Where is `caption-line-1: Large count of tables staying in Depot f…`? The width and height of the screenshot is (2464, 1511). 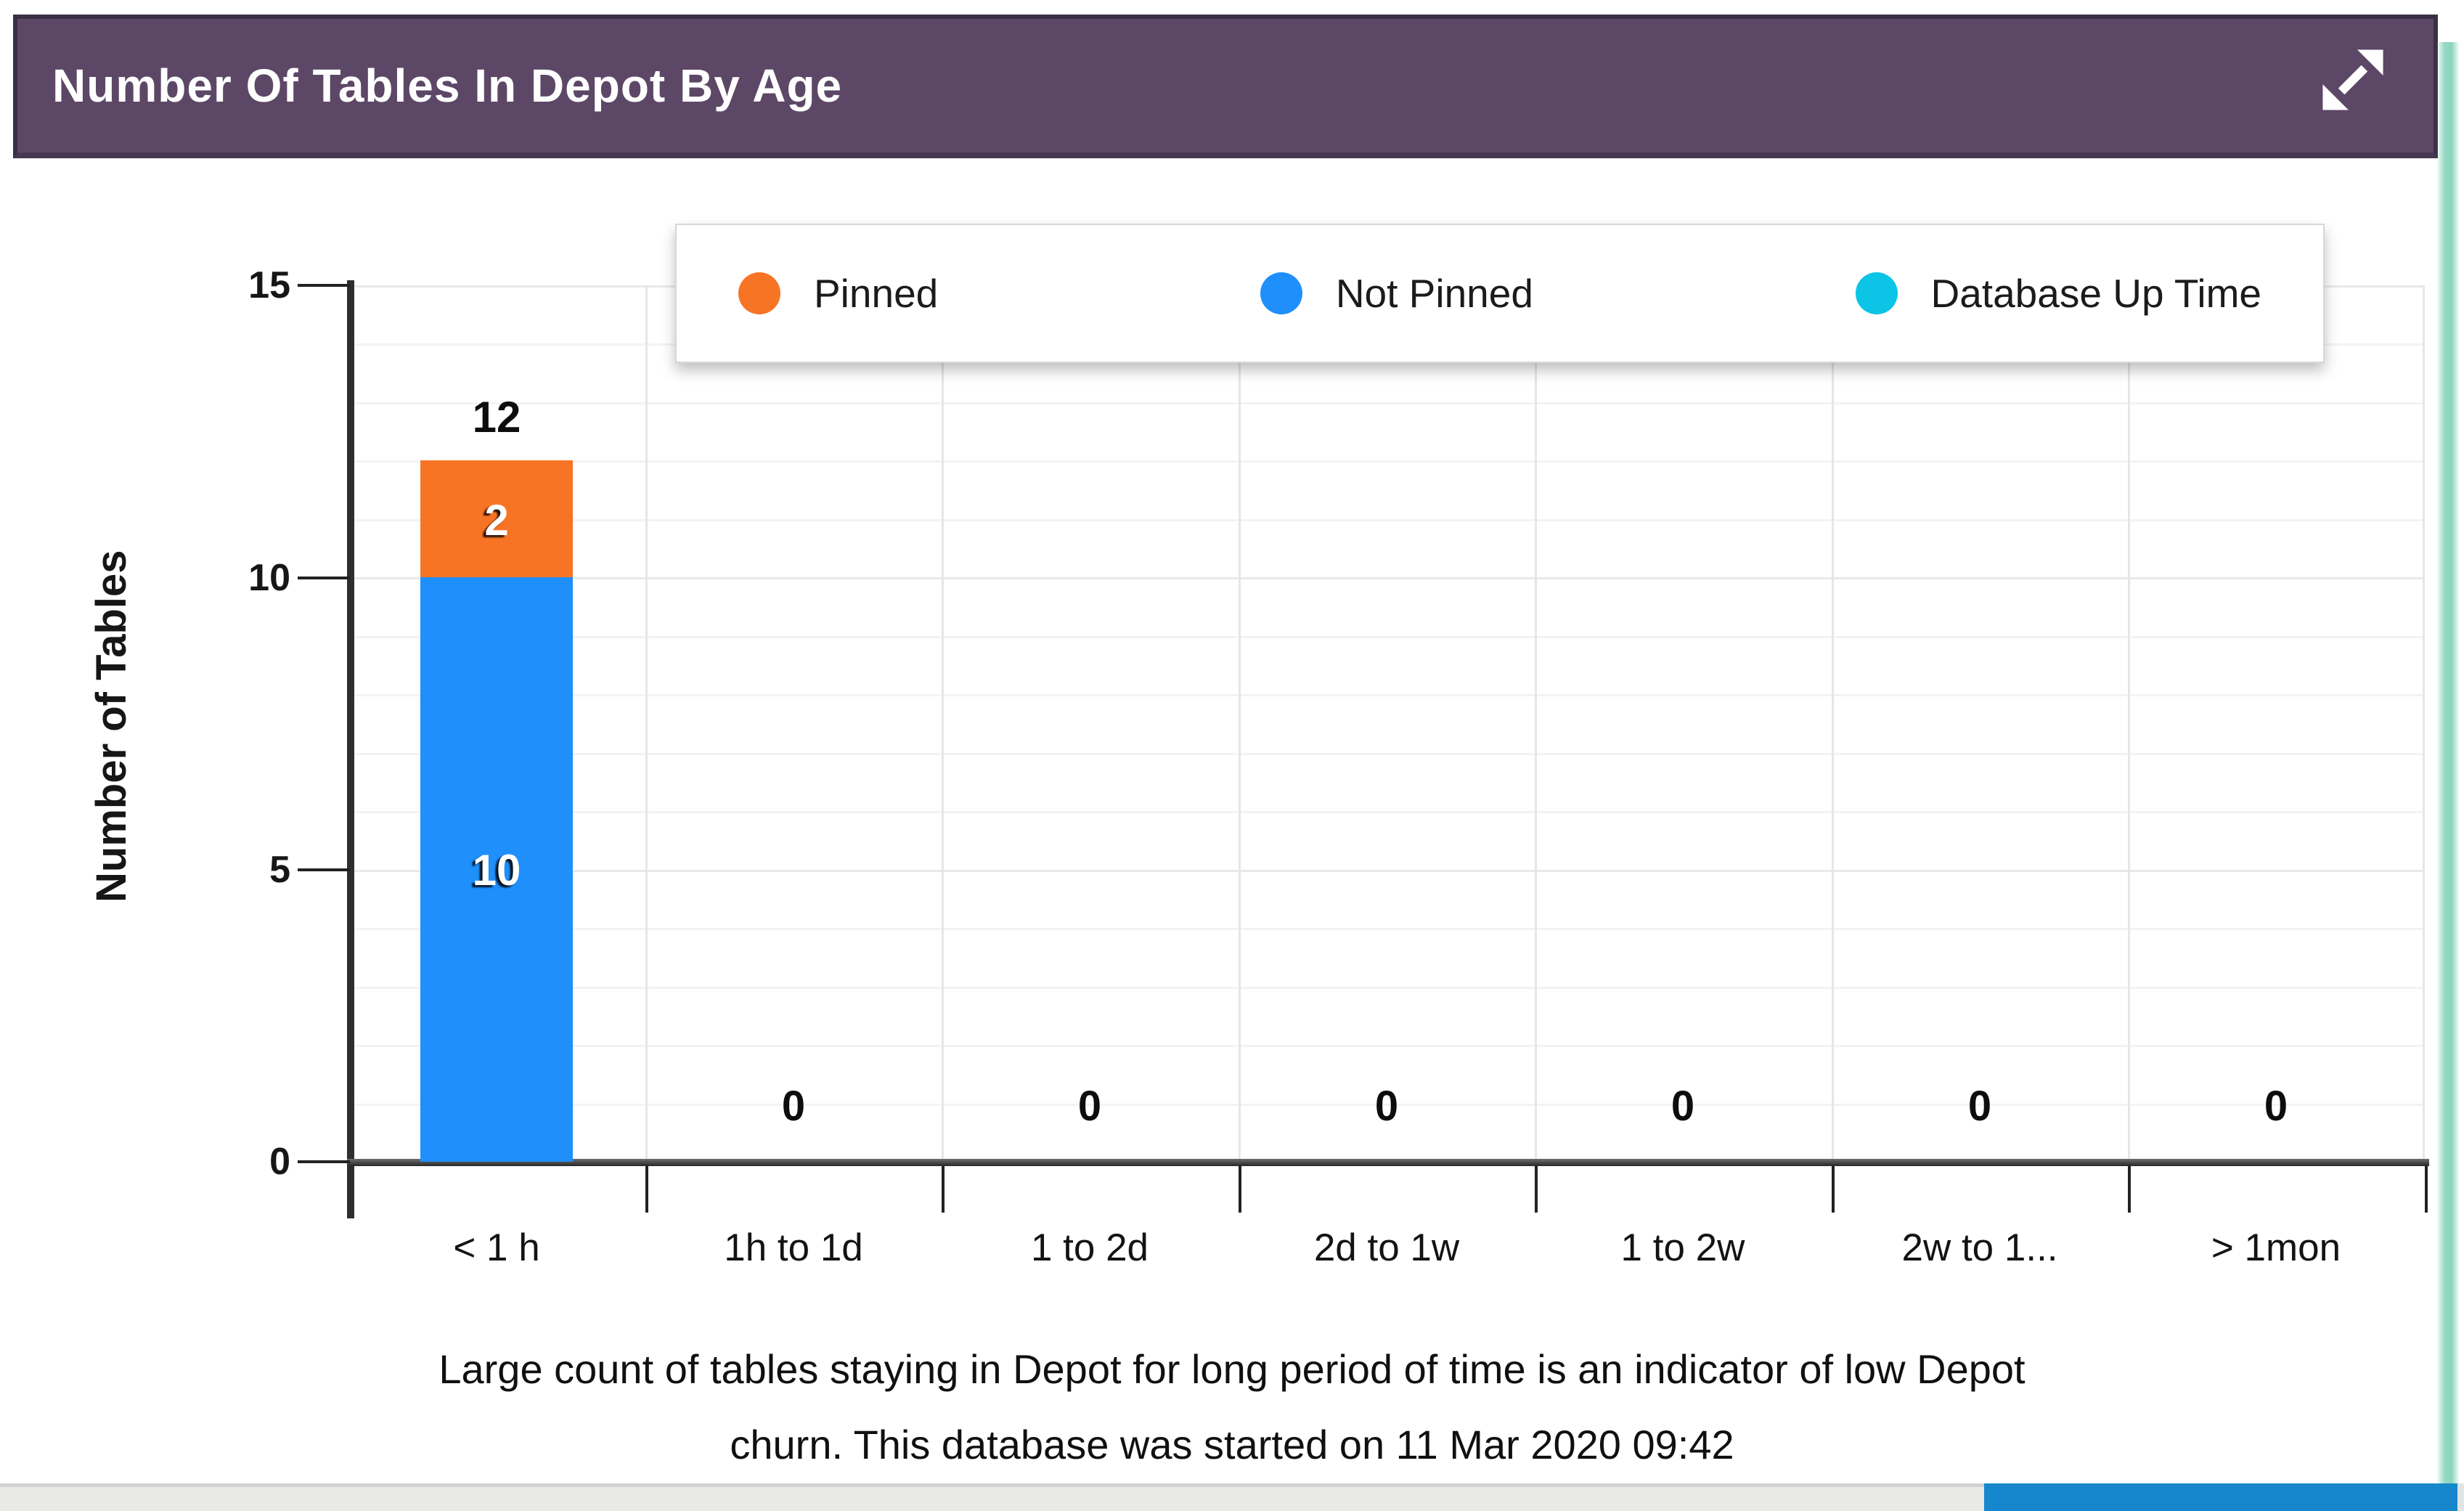 caption-line-1: Large count of tables staying in Depot f… is located at coordinates (1232, 1369).